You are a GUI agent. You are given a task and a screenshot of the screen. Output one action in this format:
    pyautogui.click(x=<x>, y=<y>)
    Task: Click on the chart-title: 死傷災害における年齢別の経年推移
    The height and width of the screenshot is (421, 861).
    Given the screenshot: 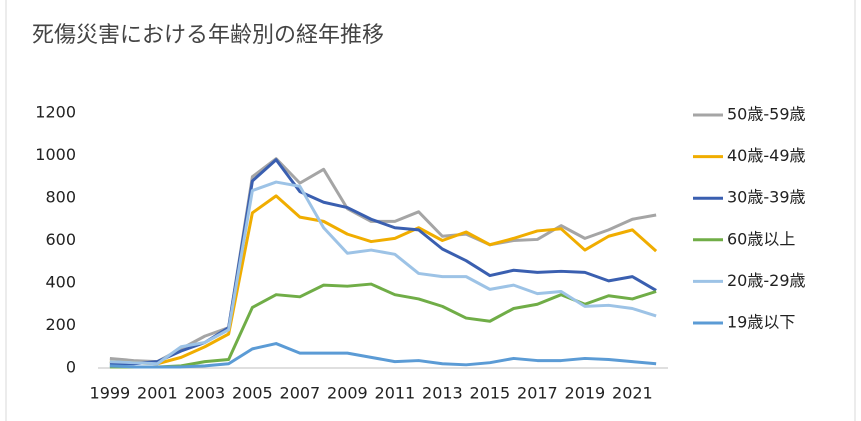 What is the action you would take?
    pyautogui.click(x=208, y=35)
    